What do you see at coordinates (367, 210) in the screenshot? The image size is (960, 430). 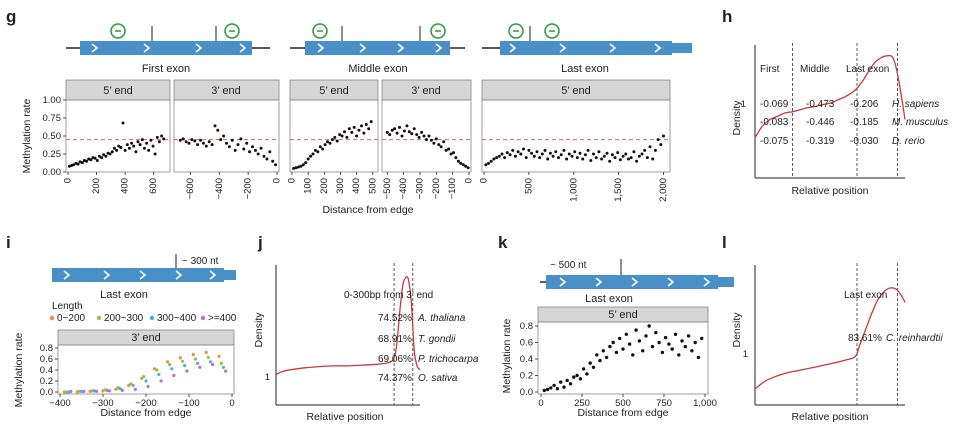 I see `g-xlabel: Distance from edge` at bounding box center [367, 210].